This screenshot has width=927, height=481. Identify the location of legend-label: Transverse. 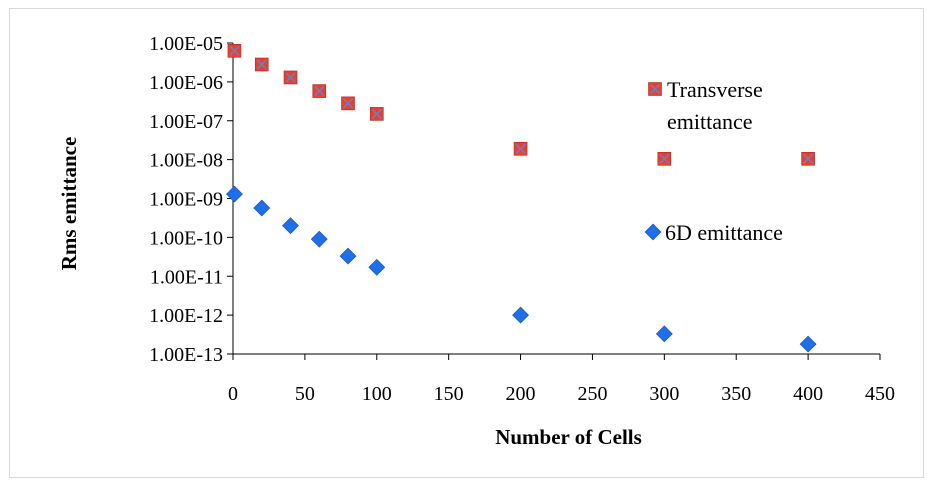
(715, 89).